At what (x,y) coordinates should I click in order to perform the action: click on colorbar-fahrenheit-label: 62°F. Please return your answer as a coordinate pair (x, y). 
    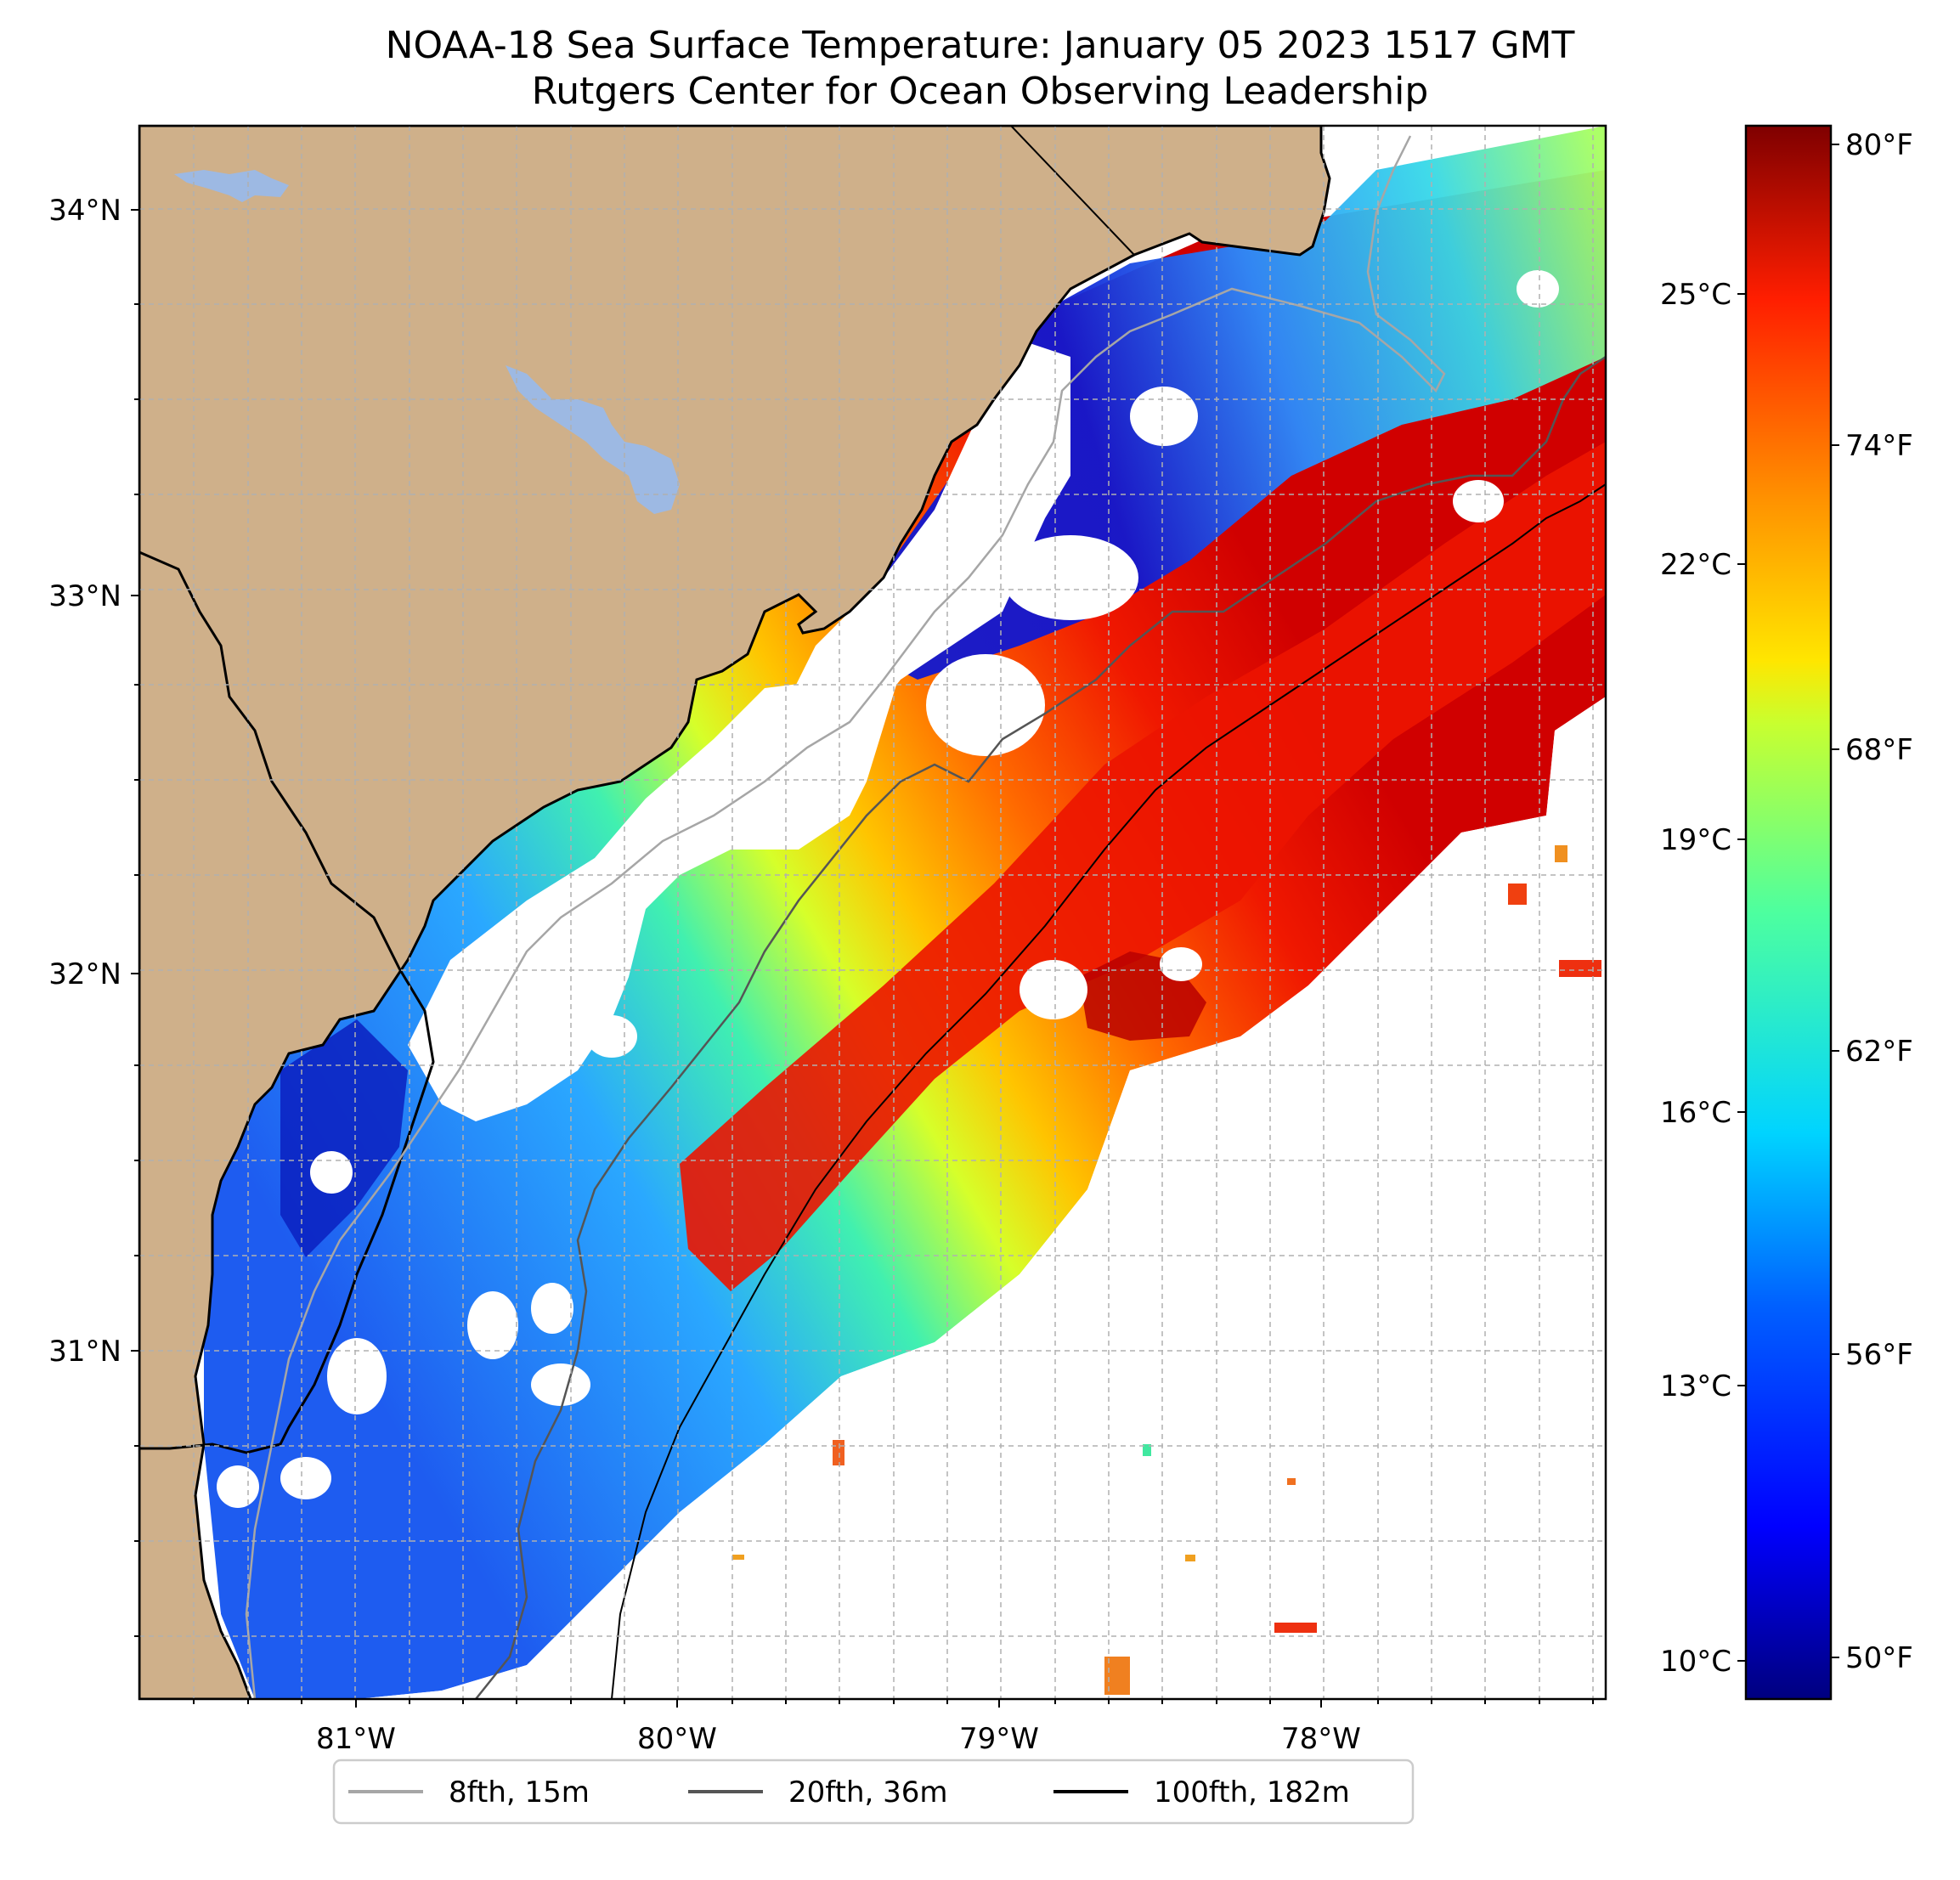
    Looking at the image, I should click on (1879, 1052).